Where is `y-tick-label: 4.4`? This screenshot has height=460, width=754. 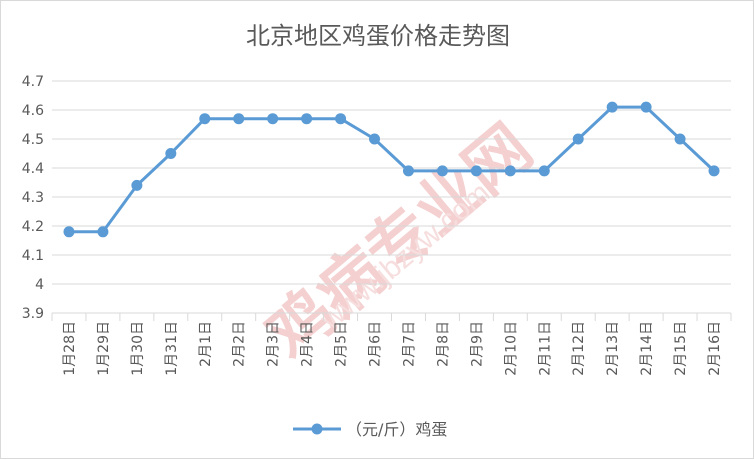
y-tick-label: 4.4 is located at coordinates (33, 169).